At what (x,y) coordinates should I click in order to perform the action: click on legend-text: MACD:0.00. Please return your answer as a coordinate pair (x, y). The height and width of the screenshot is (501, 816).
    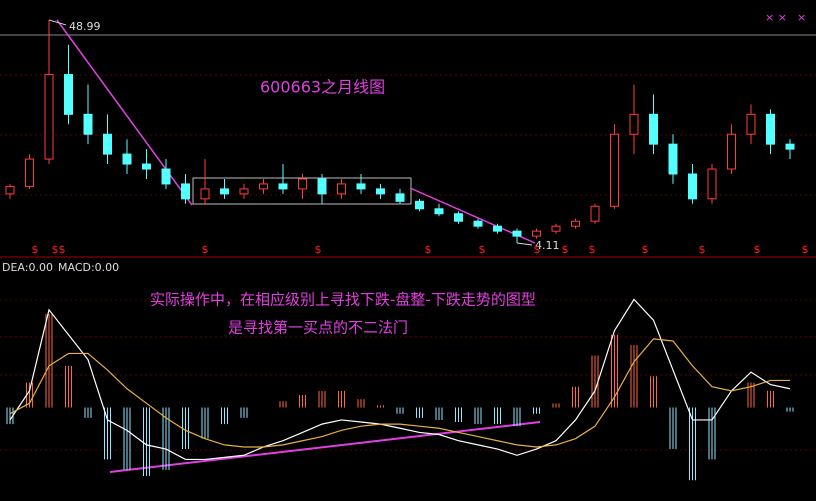
    Looking at the image, I should click on (88, 267).